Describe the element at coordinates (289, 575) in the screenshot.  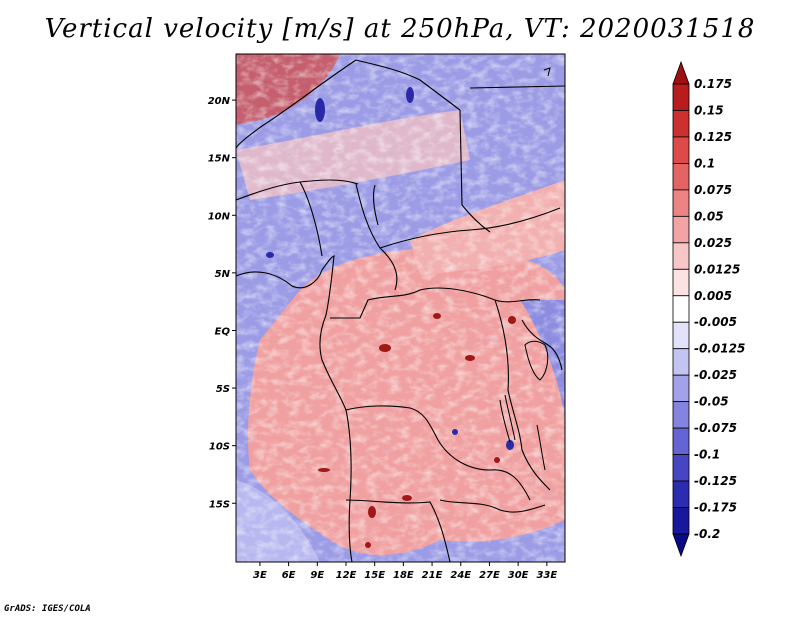
I see `lon-label: 6E` at that location.